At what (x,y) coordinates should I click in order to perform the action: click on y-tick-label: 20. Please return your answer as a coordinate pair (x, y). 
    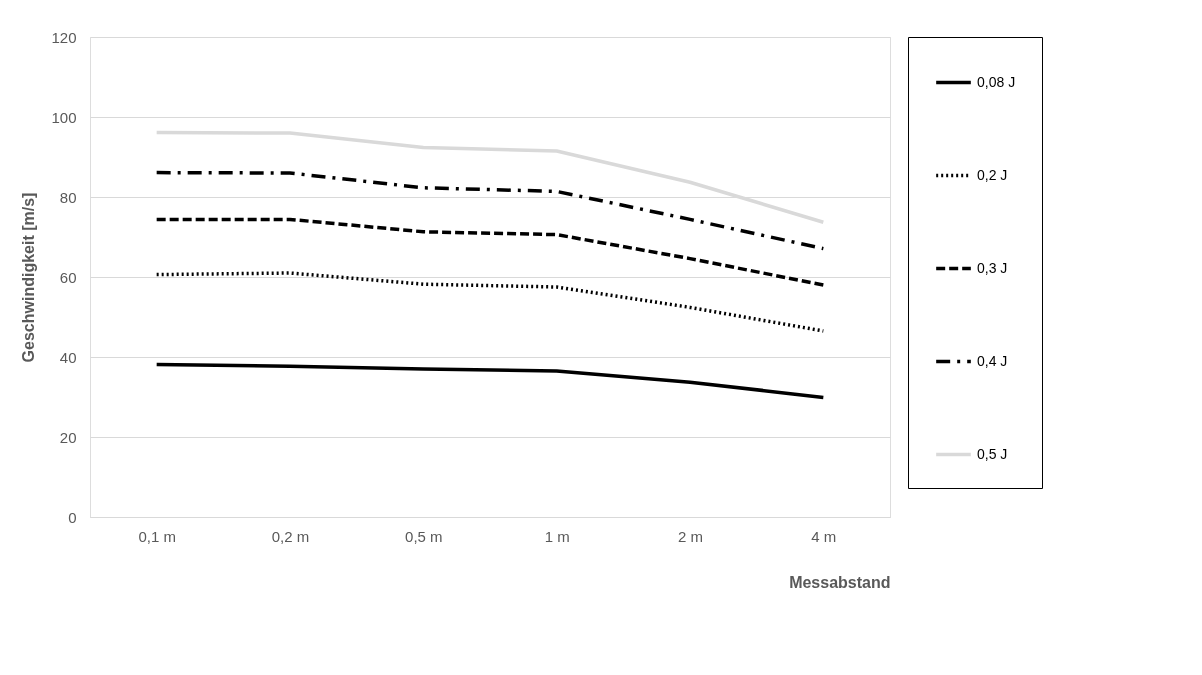
    Looking at the image, I should click on (68, 437).